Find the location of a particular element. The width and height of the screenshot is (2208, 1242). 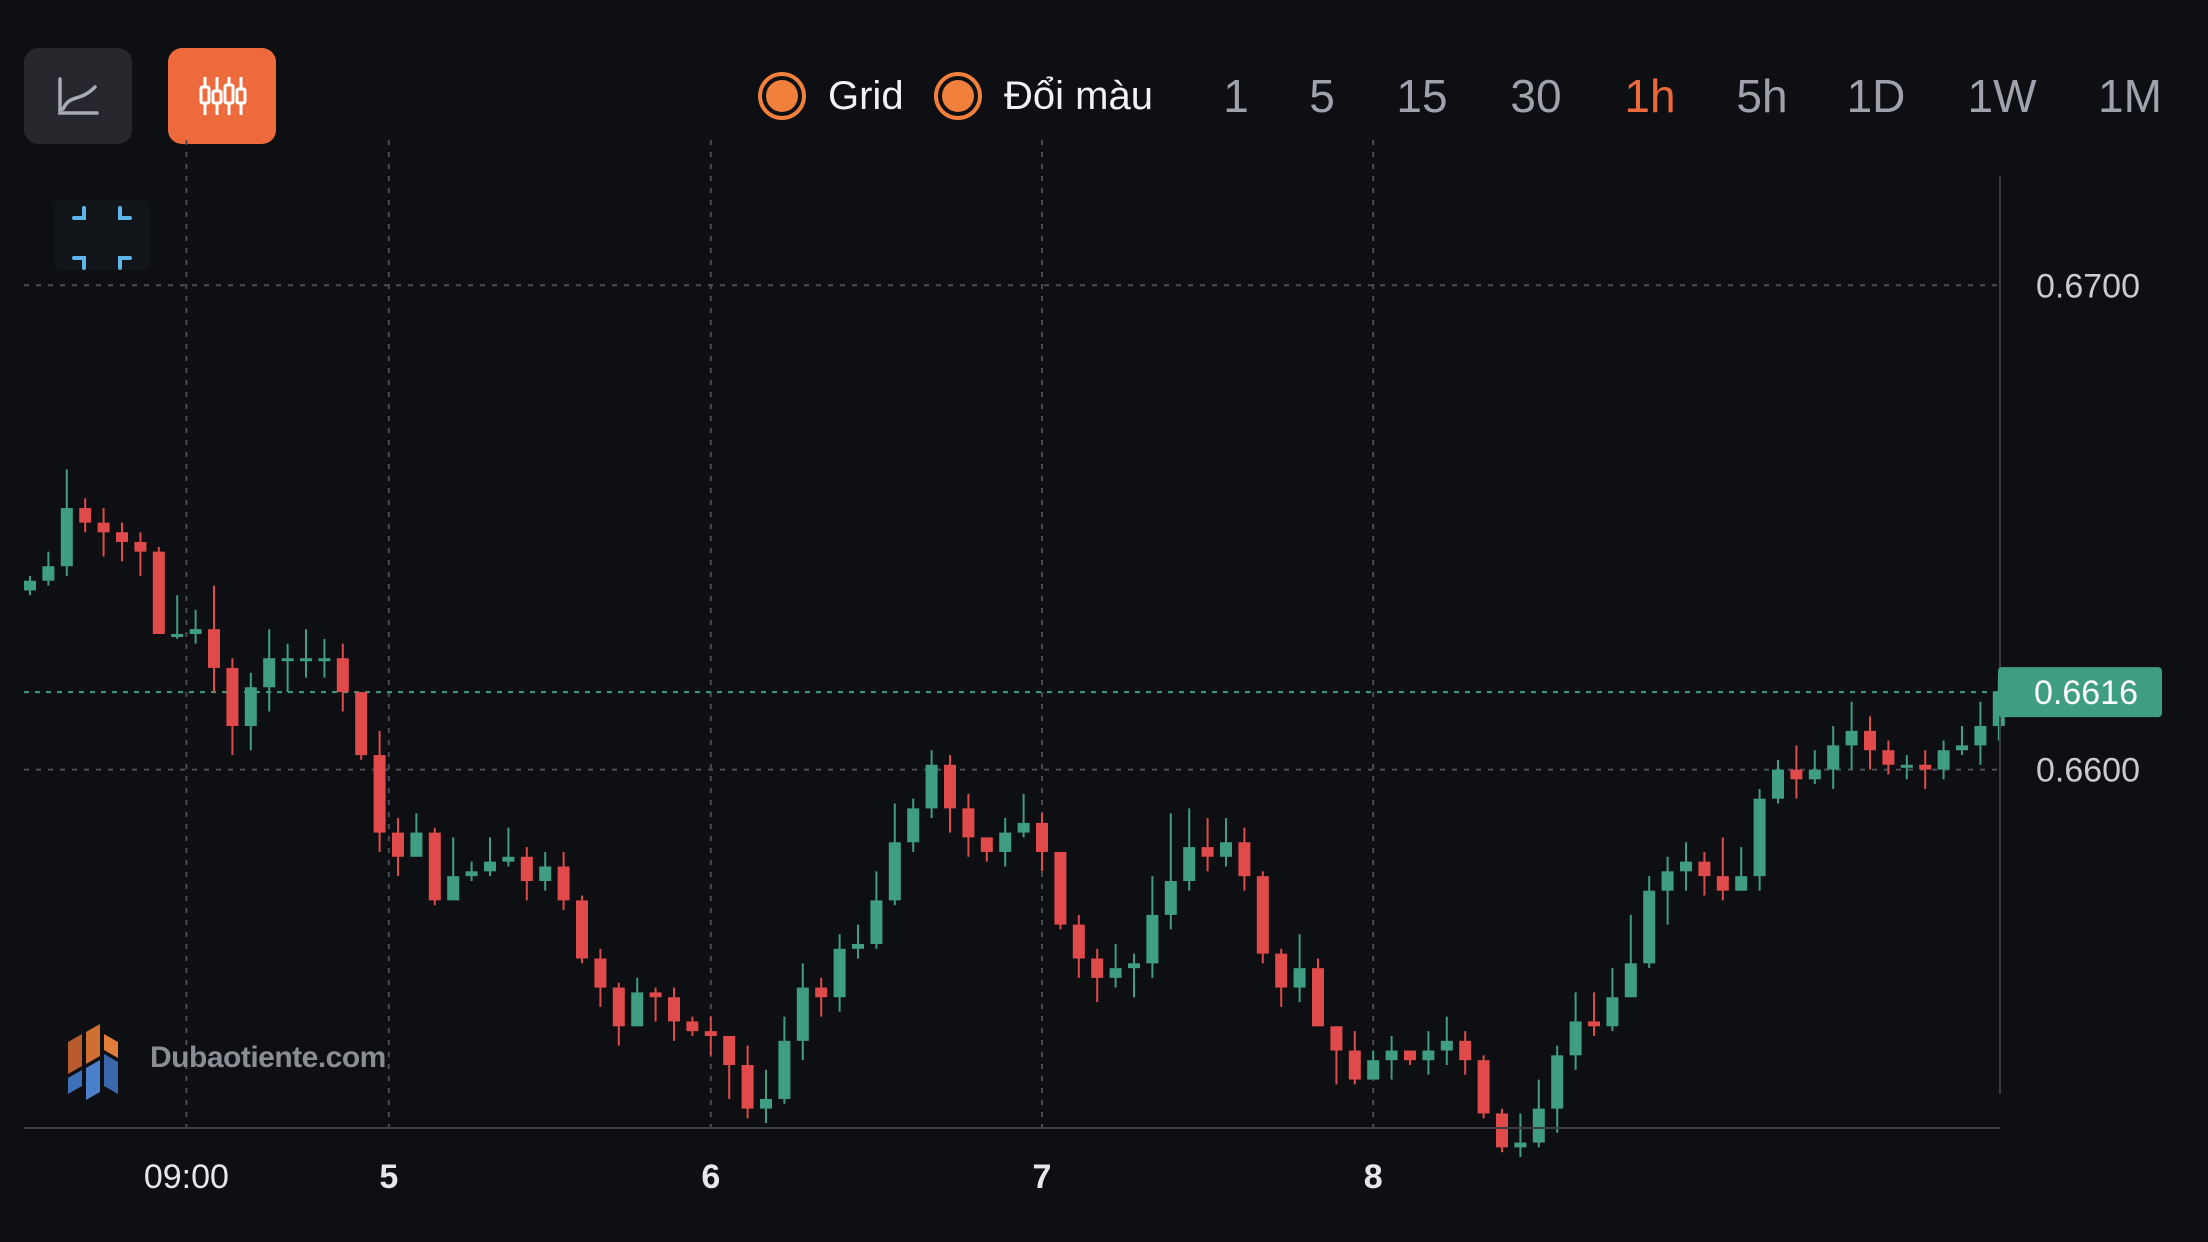

current-price-tag is located at coordinates (2080, 692).